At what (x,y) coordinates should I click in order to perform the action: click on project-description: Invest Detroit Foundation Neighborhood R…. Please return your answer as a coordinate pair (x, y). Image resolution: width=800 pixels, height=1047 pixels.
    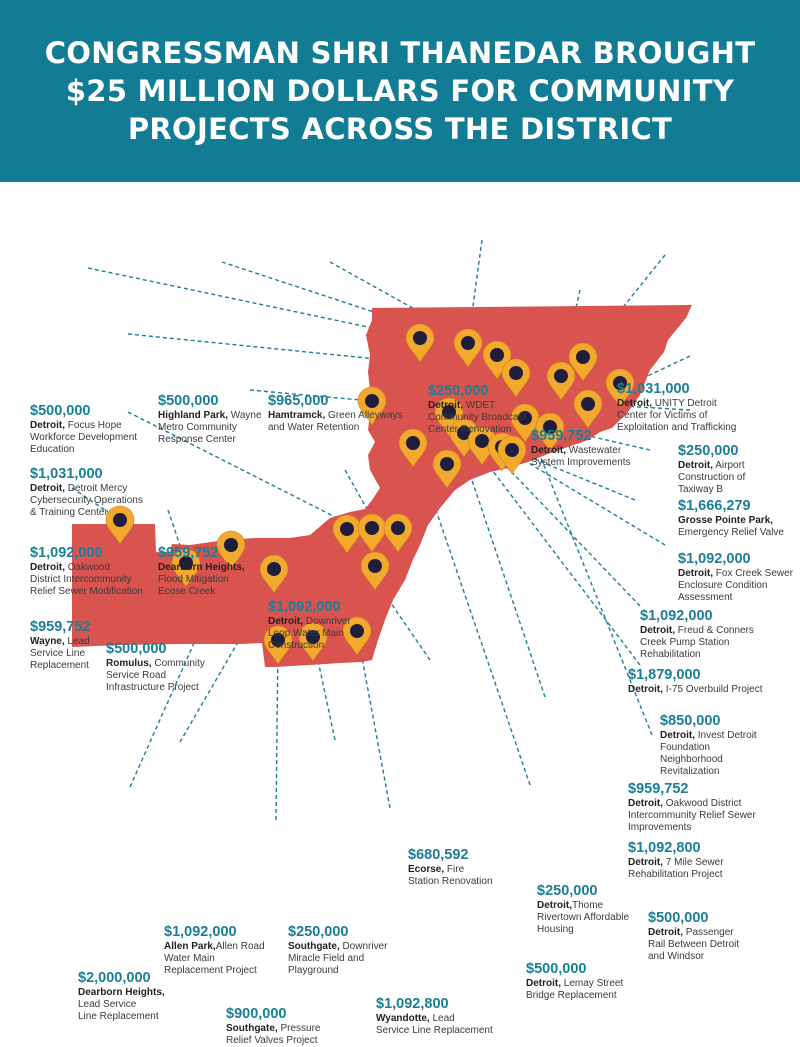
    Looking at the image, I should click on (708, 753).